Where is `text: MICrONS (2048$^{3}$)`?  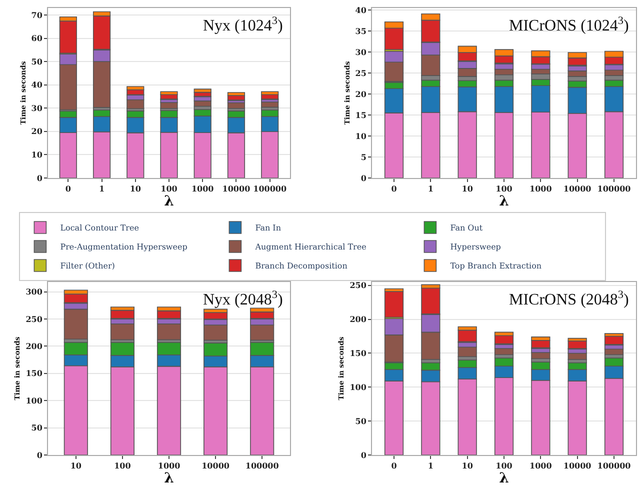 text: MICrONS (2048$^{3}$) is located at coordinates (569, 299).